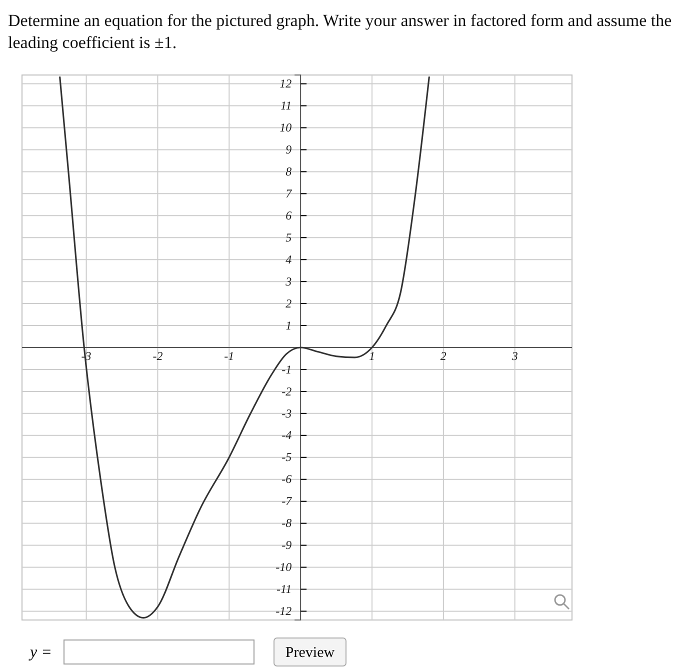 Image resolution: width=700 pixels, height=672 pixels. I want to click on x-tick-label: -1, so click(229, 356).